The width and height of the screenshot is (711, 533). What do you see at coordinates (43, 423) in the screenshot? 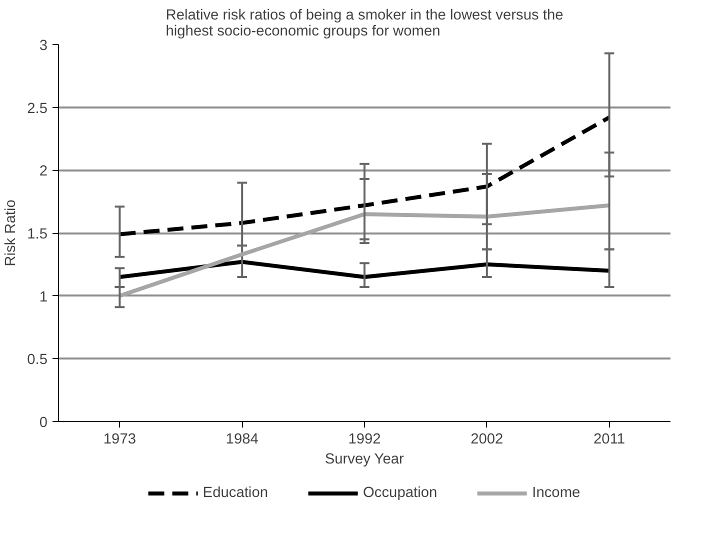
I see `y-tick-label: 0` at bounding box center [43, 423].